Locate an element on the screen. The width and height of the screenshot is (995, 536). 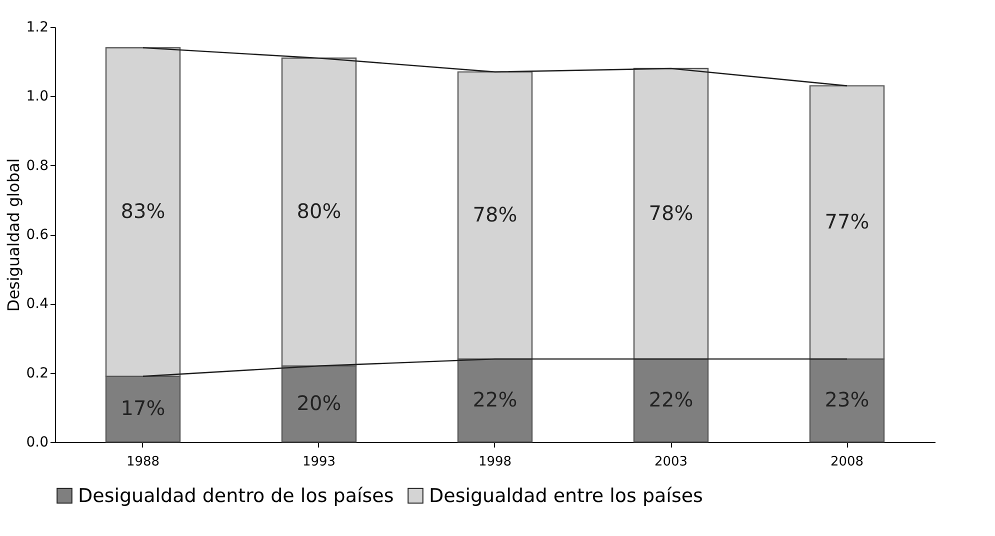
annotation: 83% is located at coordinates (143, 211).